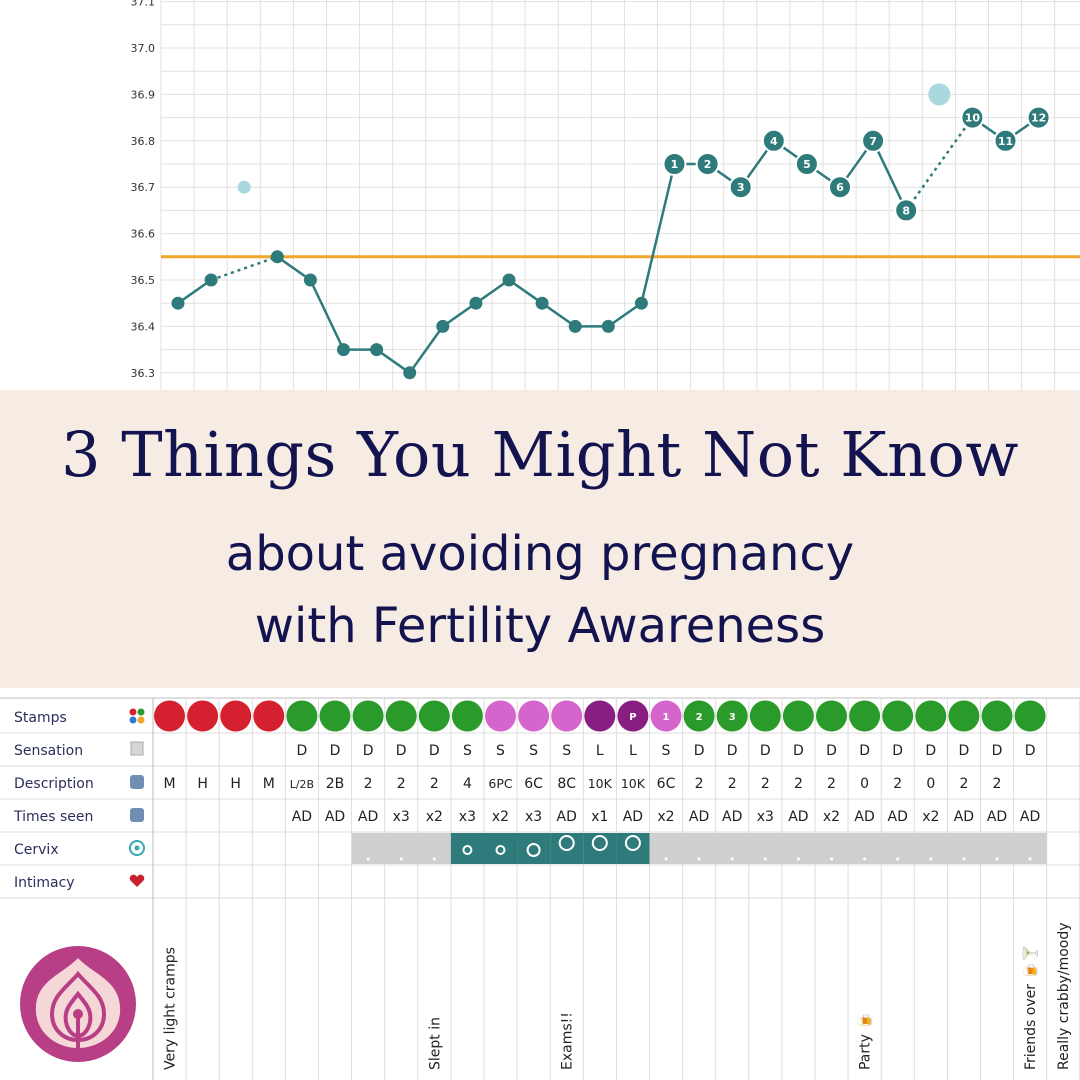 The height and width of the screenshot is (1080, 1080). I want to click on point-label: 10, so click(973, 118).